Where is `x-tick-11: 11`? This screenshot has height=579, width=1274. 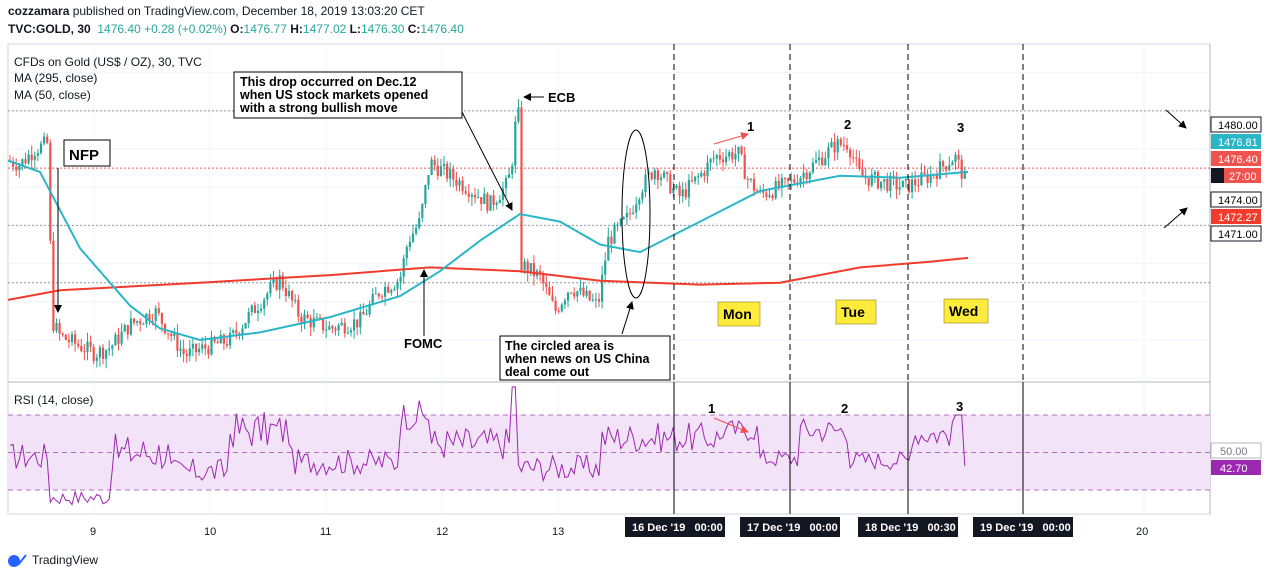
x-tick-11: 11 is located at coordinates (325, 532).